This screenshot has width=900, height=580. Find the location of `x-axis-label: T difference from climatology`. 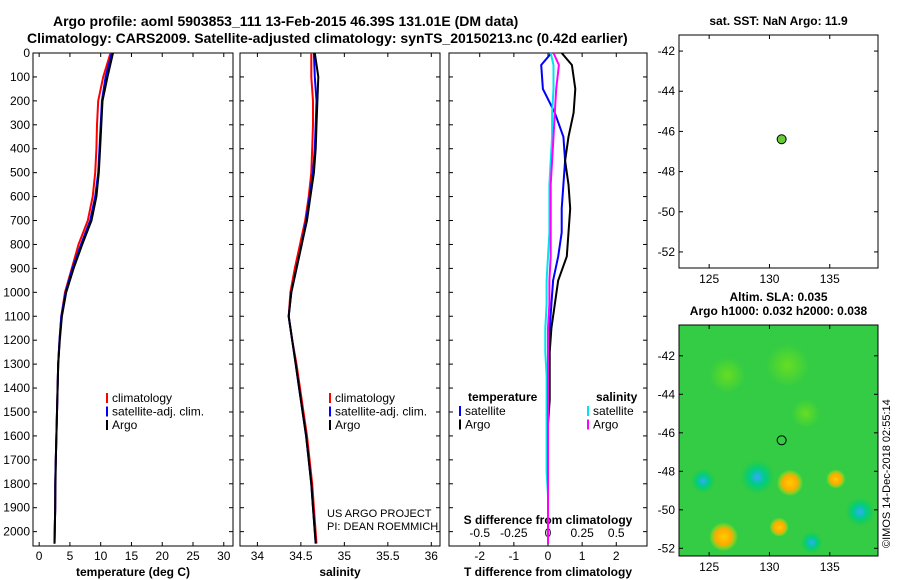

x-axis-label: T difference from climatology is located at coordinates (548, 572).